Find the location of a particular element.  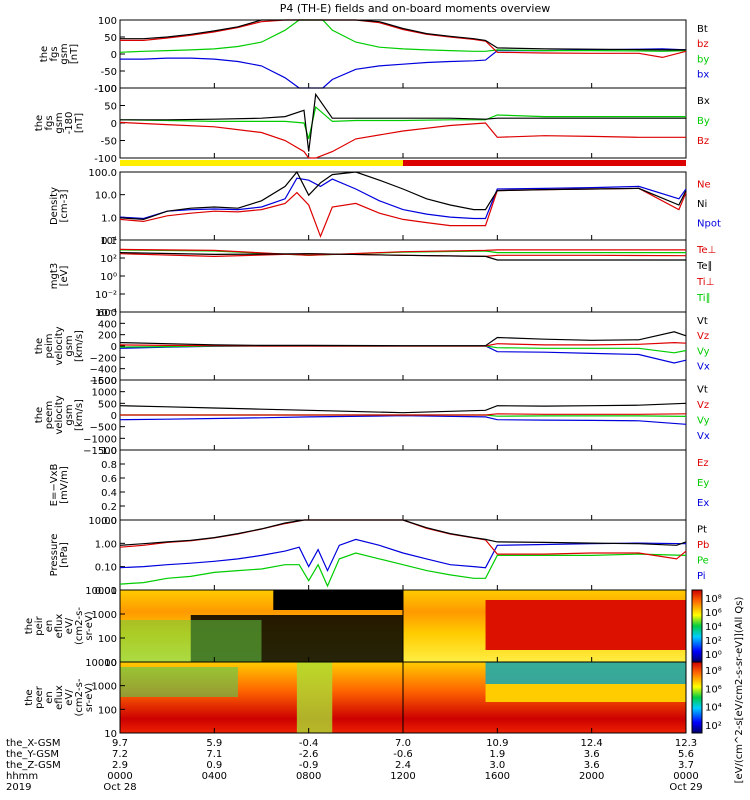

y-axis-label-line: [nPa] is located at coordinates (64, 555).